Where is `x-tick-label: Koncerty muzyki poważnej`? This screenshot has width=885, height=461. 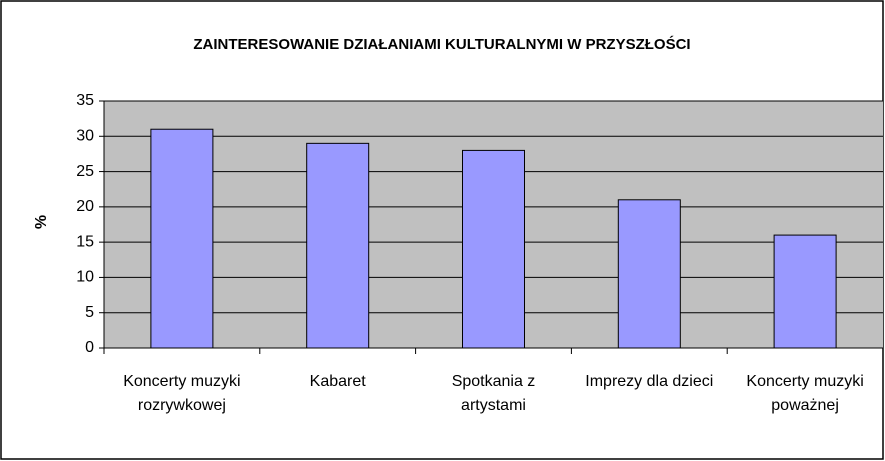
x-tick-label: Koncerty muzyki poważnej is located at coordinates (805, 393).